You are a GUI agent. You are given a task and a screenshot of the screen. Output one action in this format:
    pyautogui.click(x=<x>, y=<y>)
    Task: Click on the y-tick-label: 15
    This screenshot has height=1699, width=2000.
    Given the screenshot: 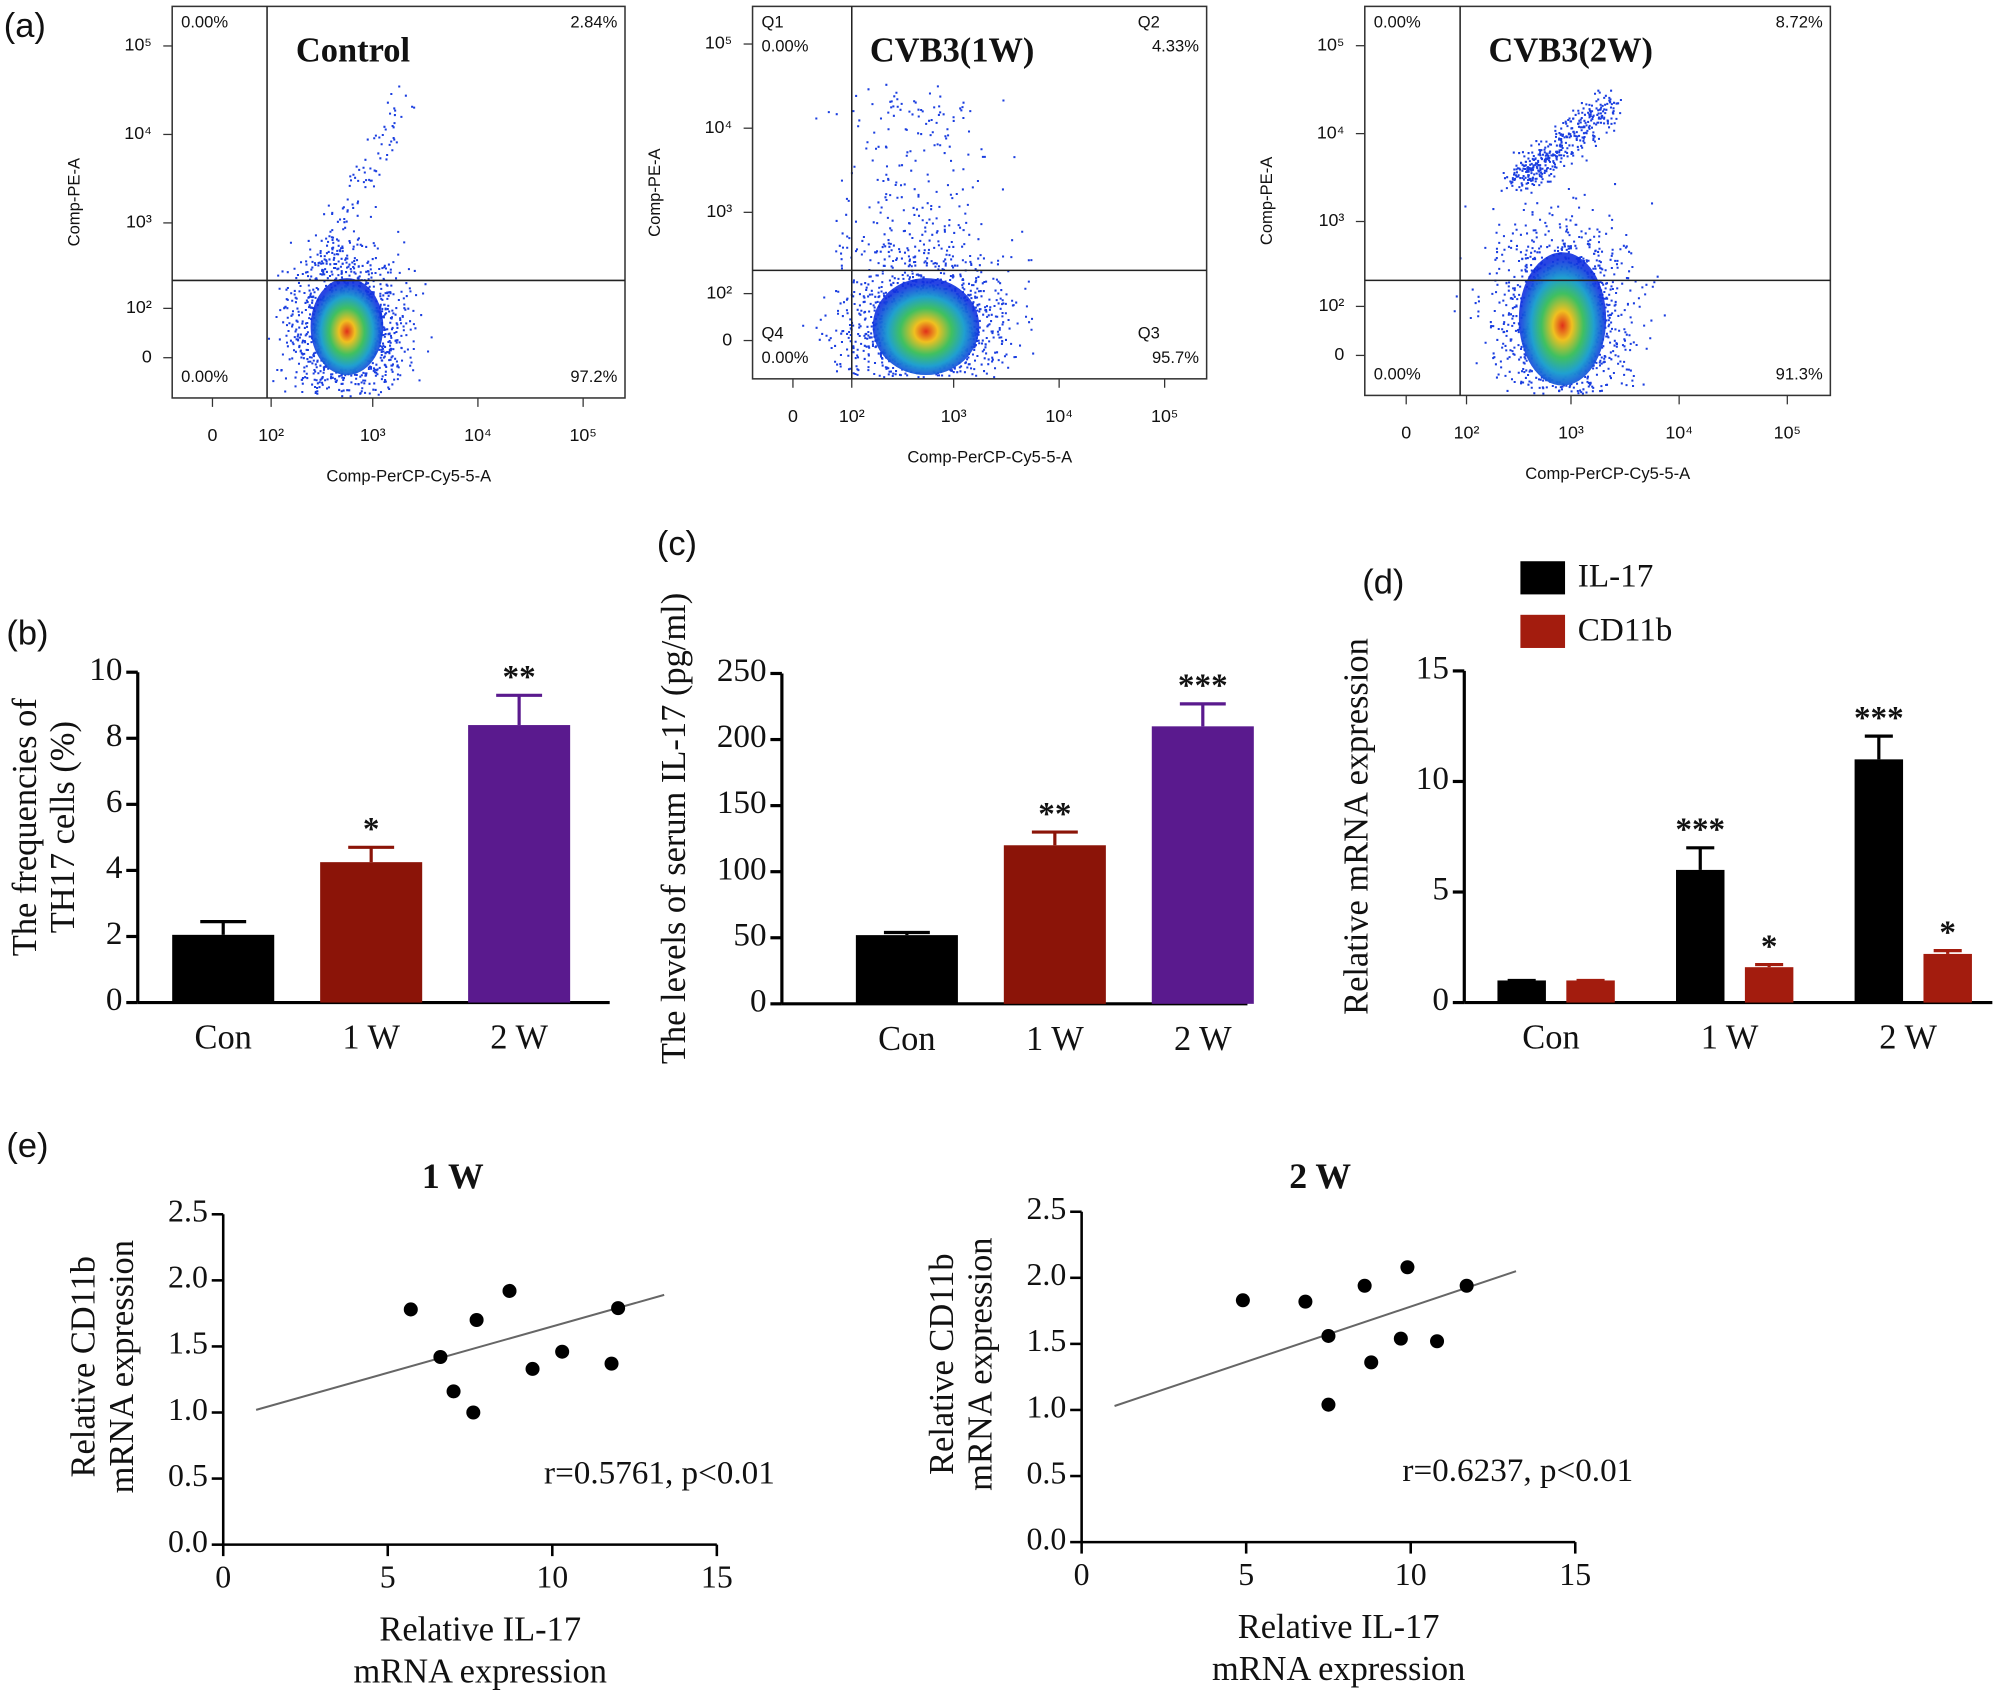 What is the action you would take?
    pyautogui.click(x=1432, y=668)
    